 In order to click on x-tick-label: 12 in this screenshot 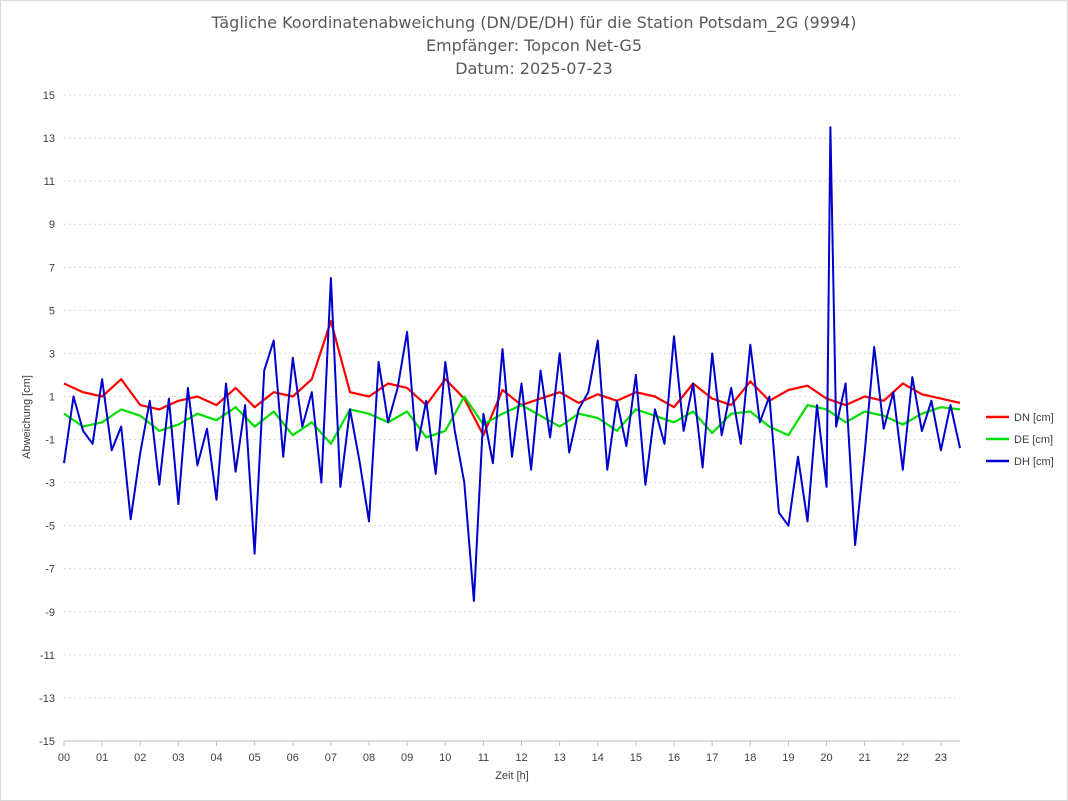, I will do `click(521, 758)`.